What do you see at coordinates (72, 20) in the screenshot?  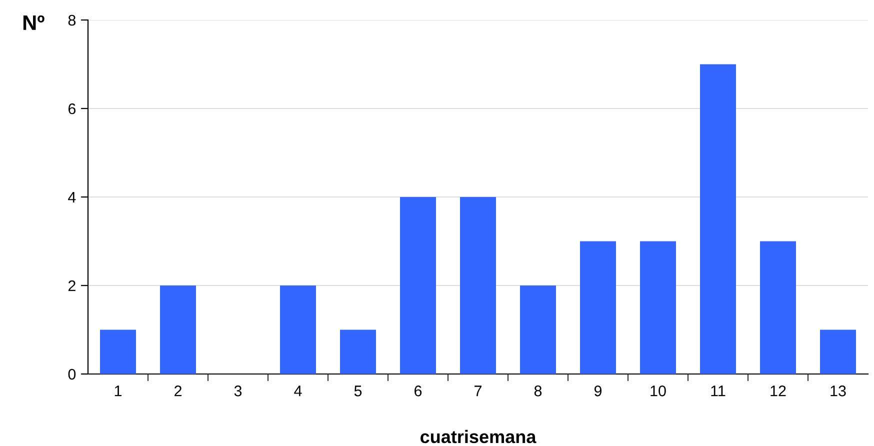 I see `y-tick-label: 8` at bounding box center [72, 20].